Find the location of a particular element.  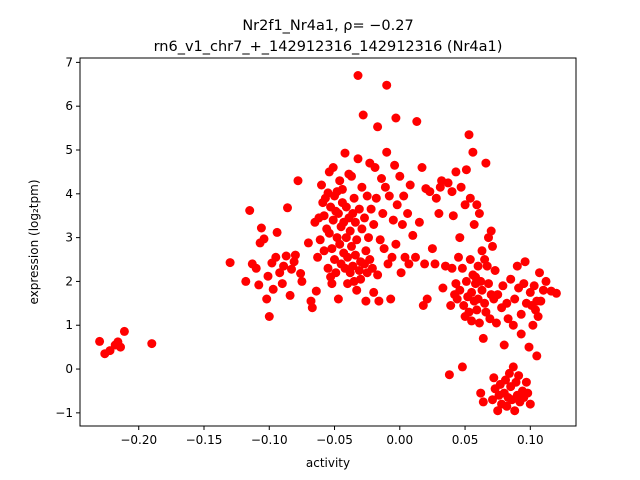

y-tick-label: 6 is located at coordinates (69, 106).